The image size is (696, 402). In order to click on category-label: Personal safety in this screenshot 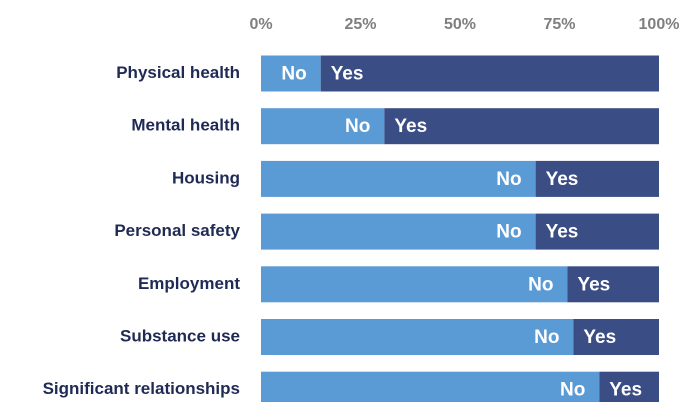, I will do `click(177, 230)`.